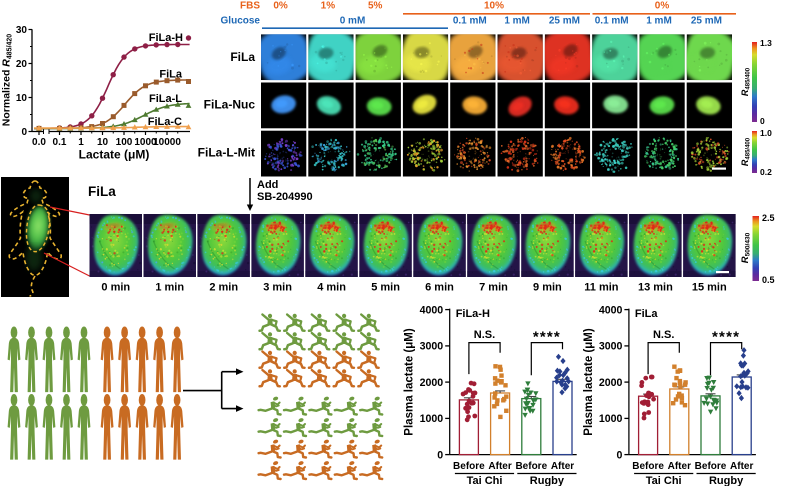  I want to click on svg-text: 0.1, so click(60, 142).